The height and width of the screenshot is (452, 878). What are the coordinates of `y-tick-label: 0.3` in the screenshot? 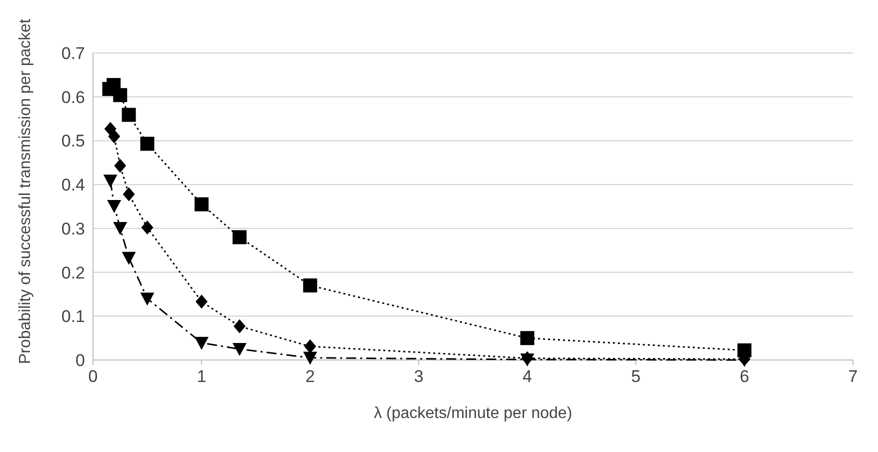 It's located at (73, 228).